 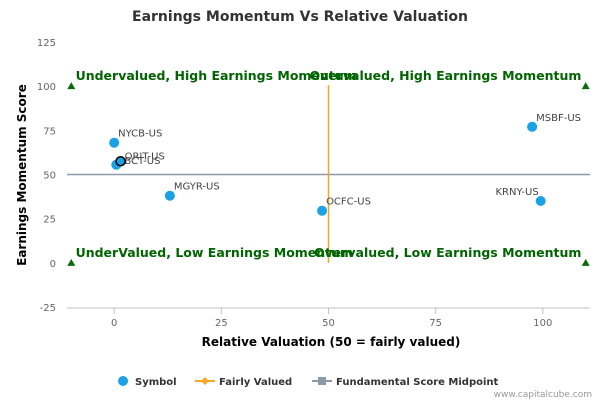 What do you see at coordinates (197, 187) in the screenshot?
I see `data-point-label: MGYR-US` at bounding box center [197, 187].